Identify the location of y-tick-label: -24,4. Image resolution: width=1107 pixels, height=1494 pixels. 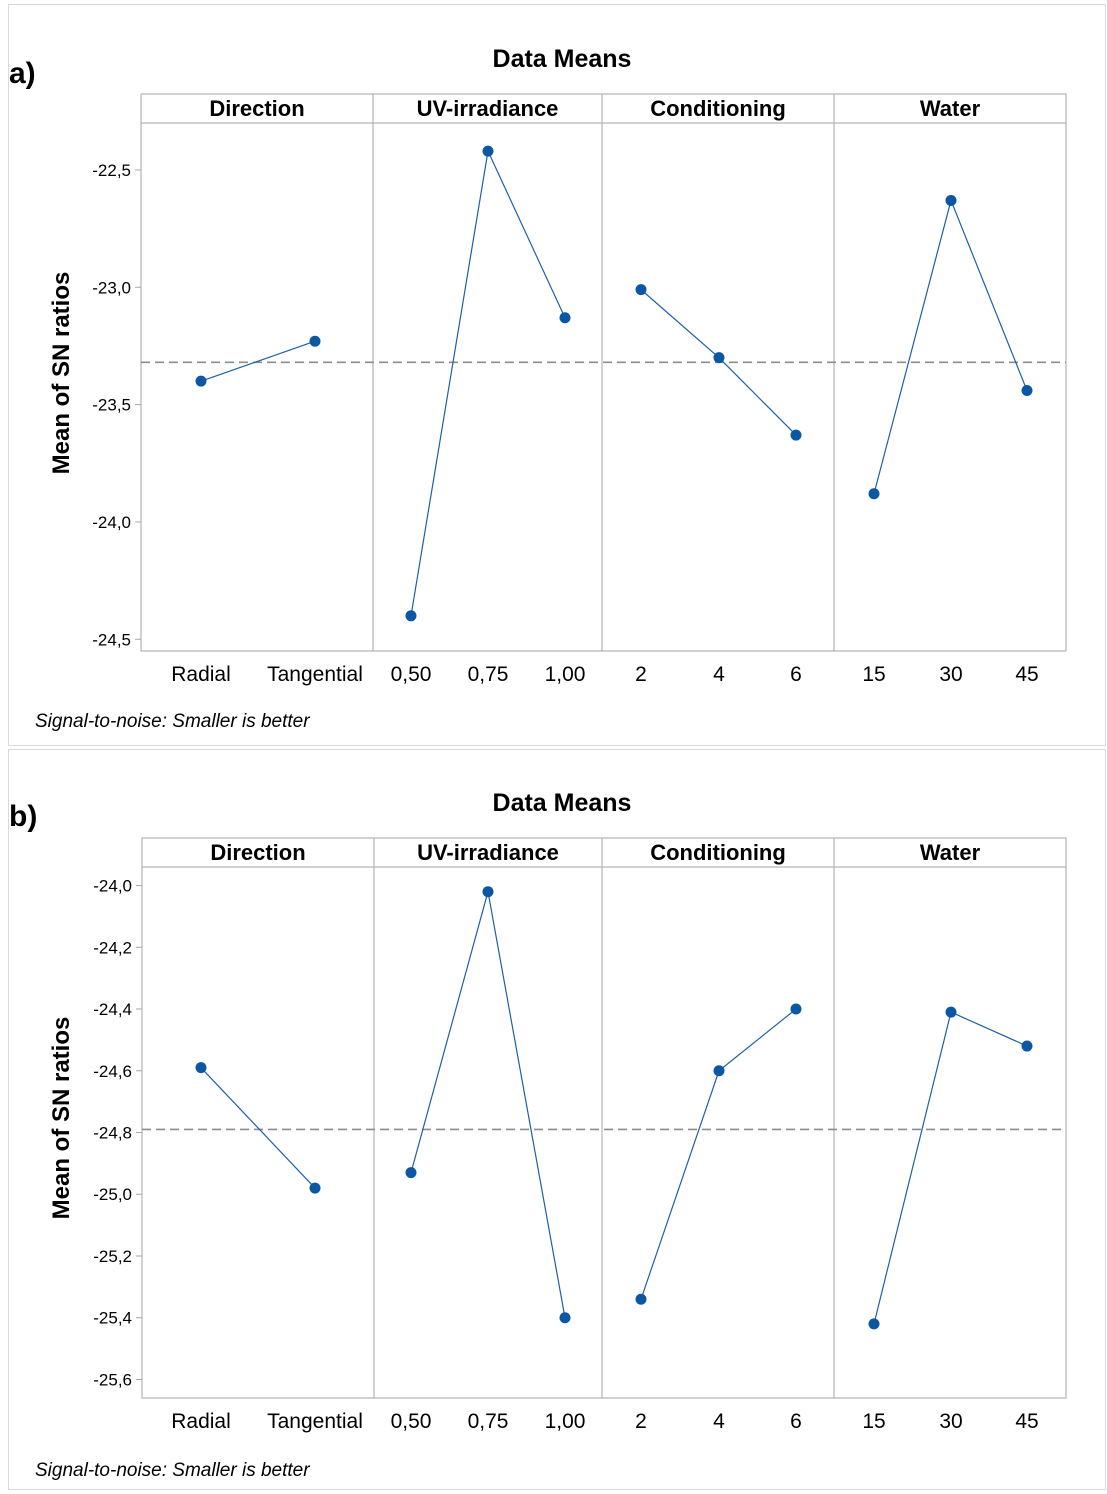
(112, 1009).